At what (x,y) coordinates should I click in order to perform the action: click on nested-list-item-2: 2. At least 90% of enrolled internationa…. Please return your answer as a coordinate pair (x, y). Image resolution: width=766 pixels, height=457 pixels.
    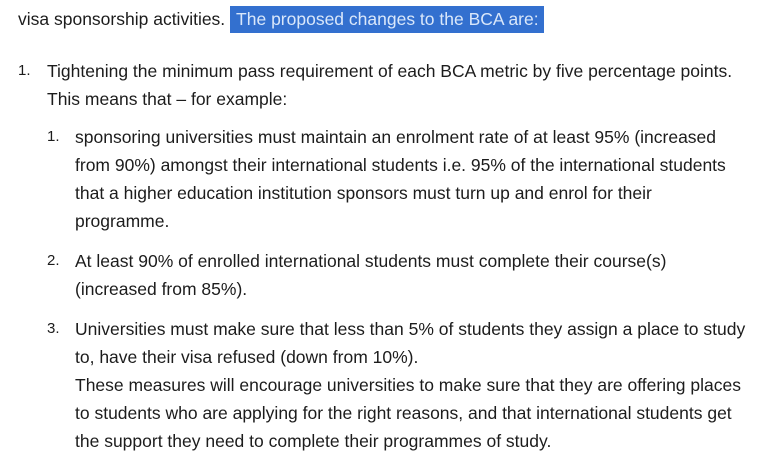
    Looking at the image, I should click on (397, 275).